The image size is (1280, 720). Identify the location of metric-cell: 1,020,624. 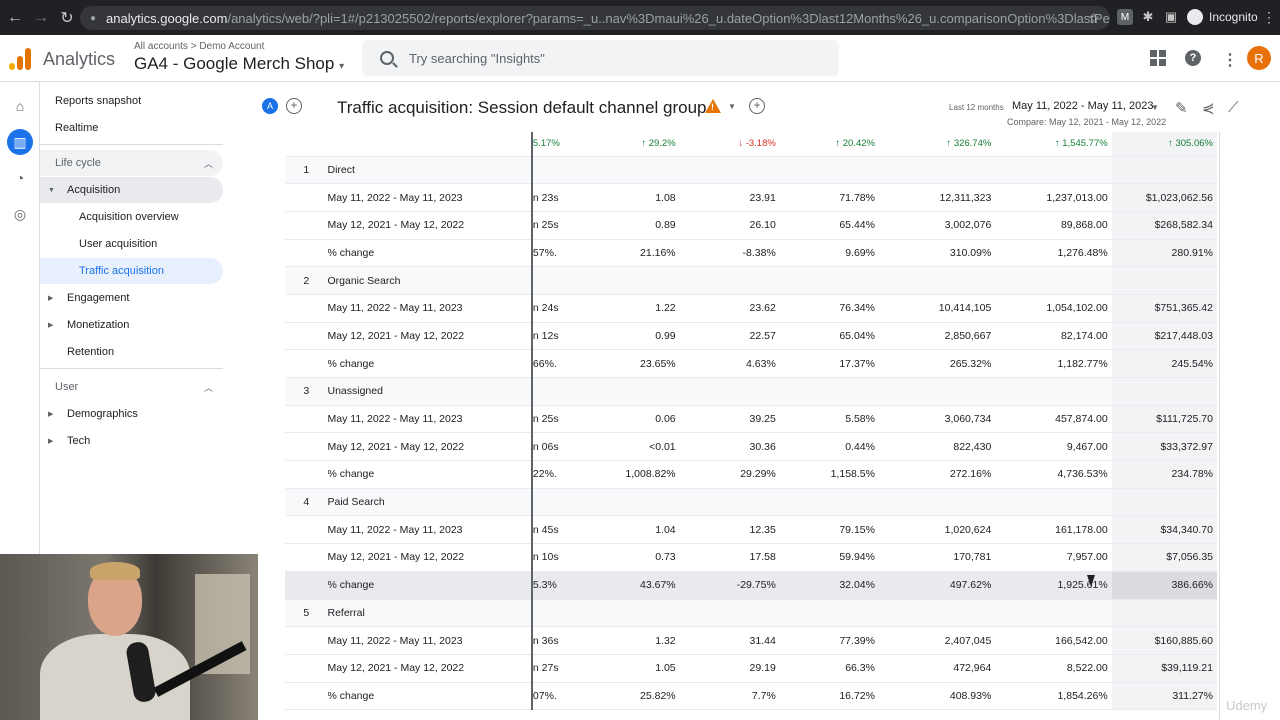
(937, 530).